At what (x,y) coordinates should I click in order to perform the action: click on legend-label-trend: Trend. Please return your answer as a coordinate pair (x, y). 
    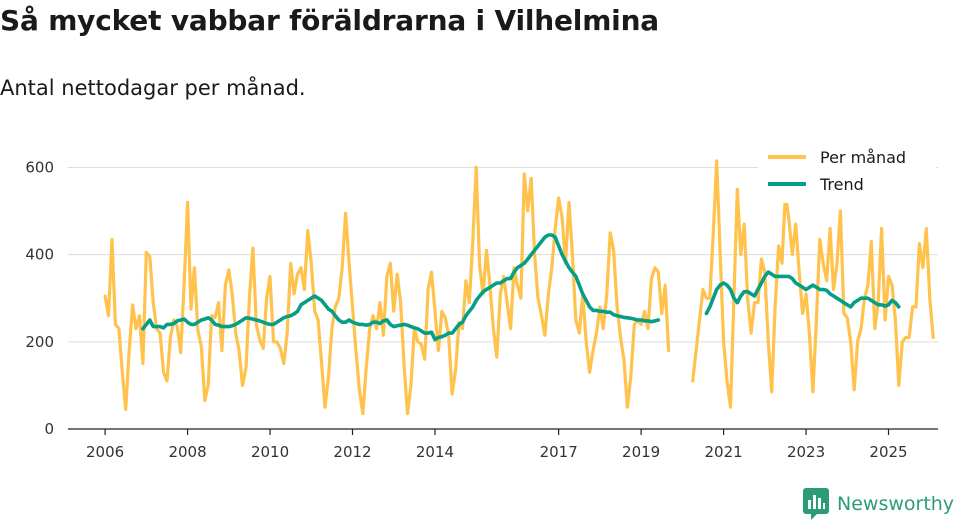
    Looking at the image, I should click on (841, 184).